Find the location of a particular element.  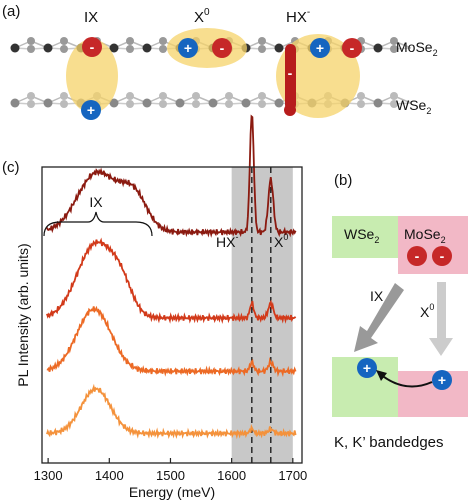

band-hole-wse2: + is located at coordinates (367, 368).